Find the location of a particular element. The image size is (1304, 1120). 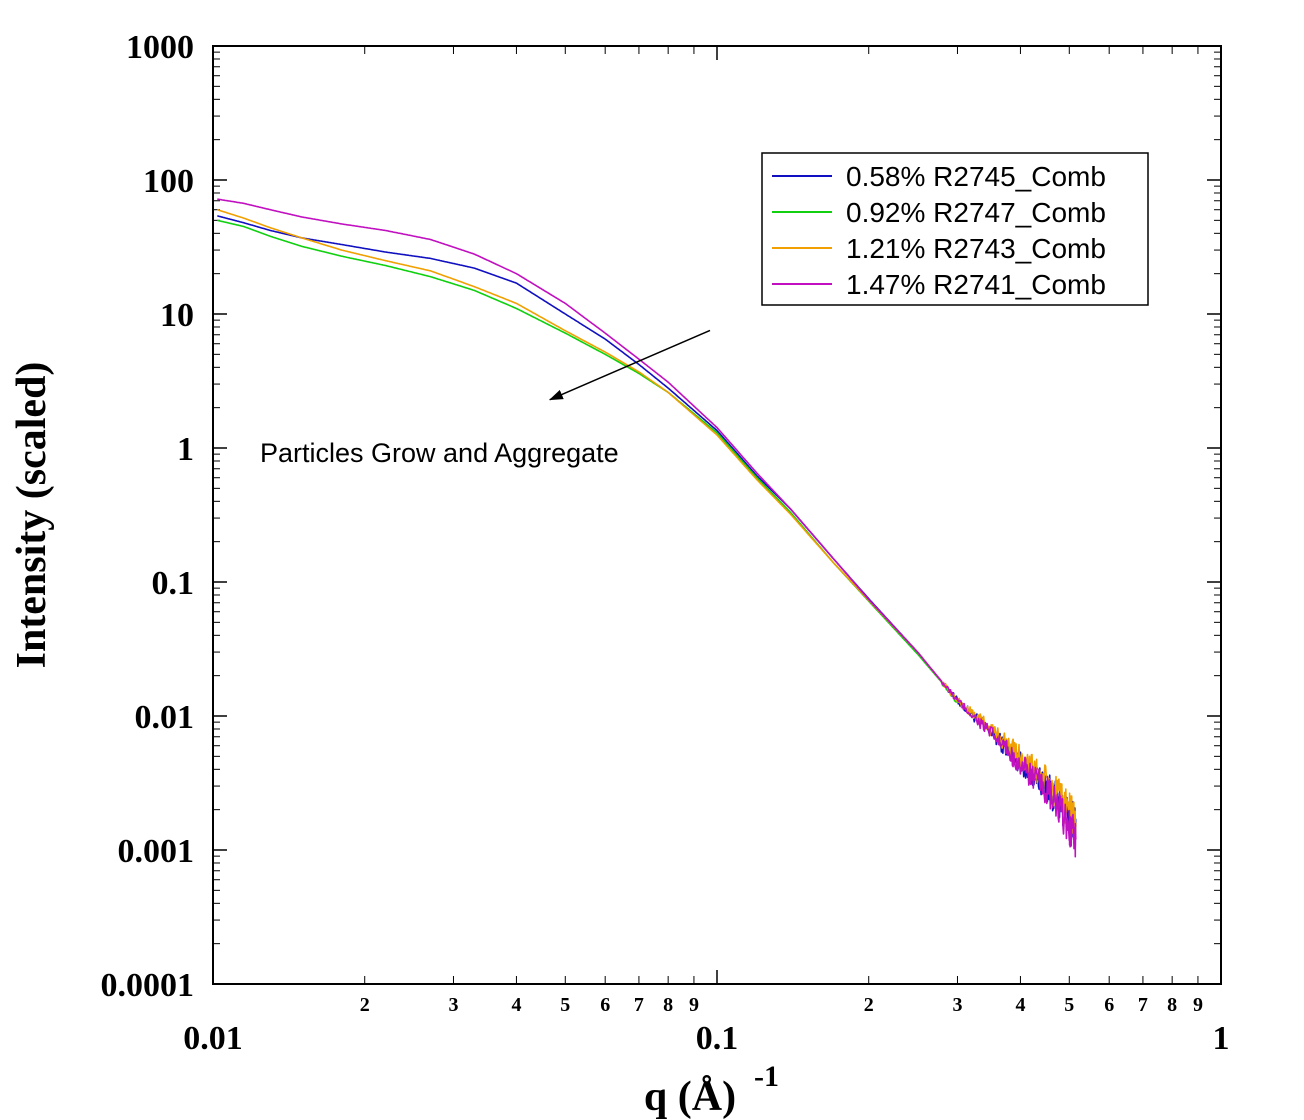

legend-label: 0.58% R2745_Comb is located at coordinates (976, 176).